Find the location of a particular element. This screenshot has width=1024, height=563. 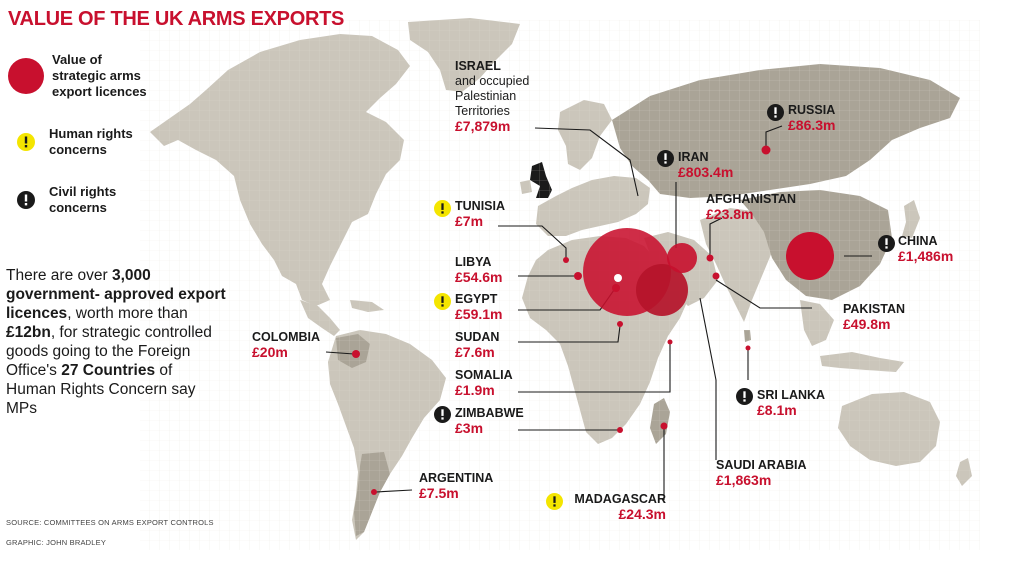

dot-argentina is located at coordinates (374, 492).